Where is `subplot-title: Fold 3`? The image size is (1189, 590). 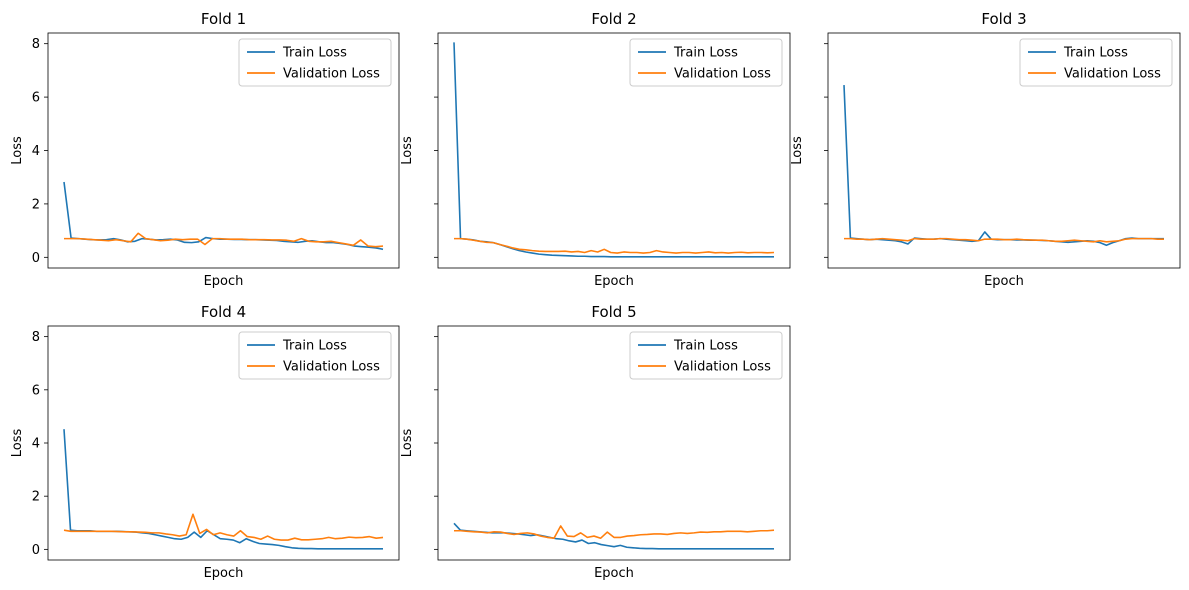
subplot-title: Fold 3 is located at coordinates (1003, 19).